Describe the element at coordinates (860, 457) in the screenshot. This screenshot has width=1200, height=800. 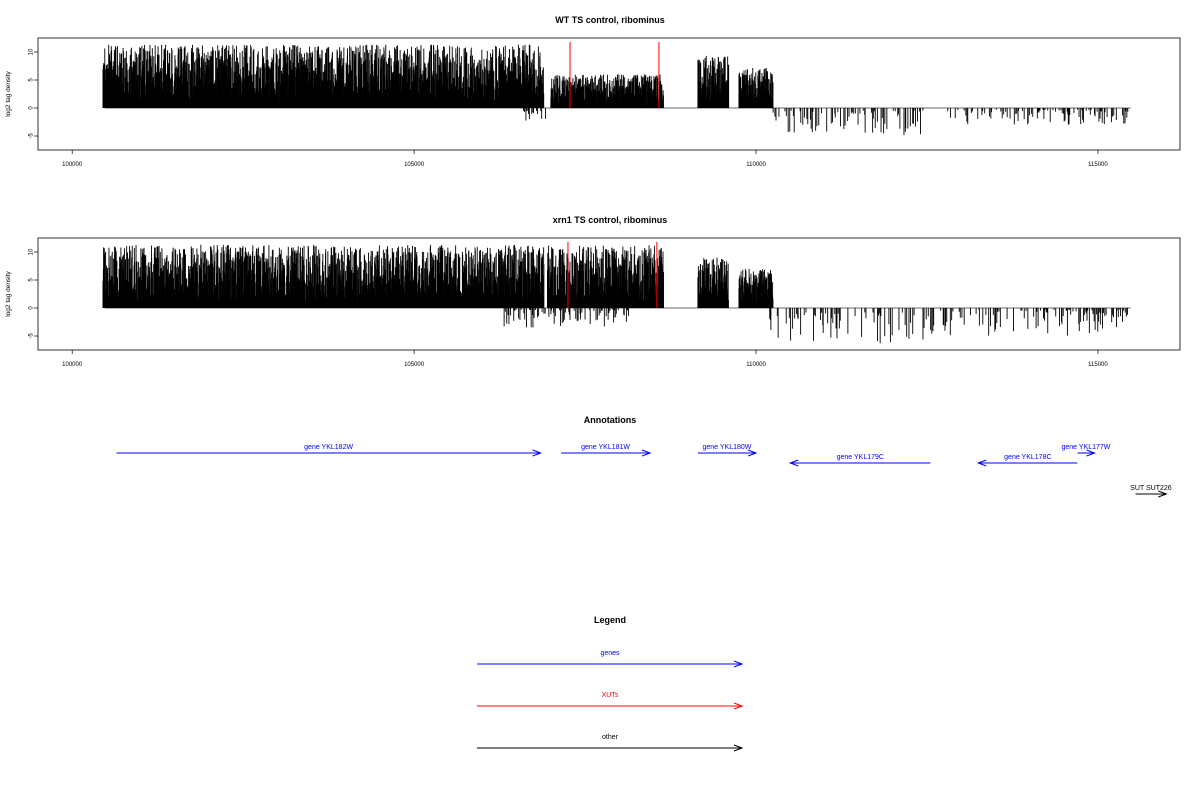
I see `feature-label: gene YKL179C` at that location.